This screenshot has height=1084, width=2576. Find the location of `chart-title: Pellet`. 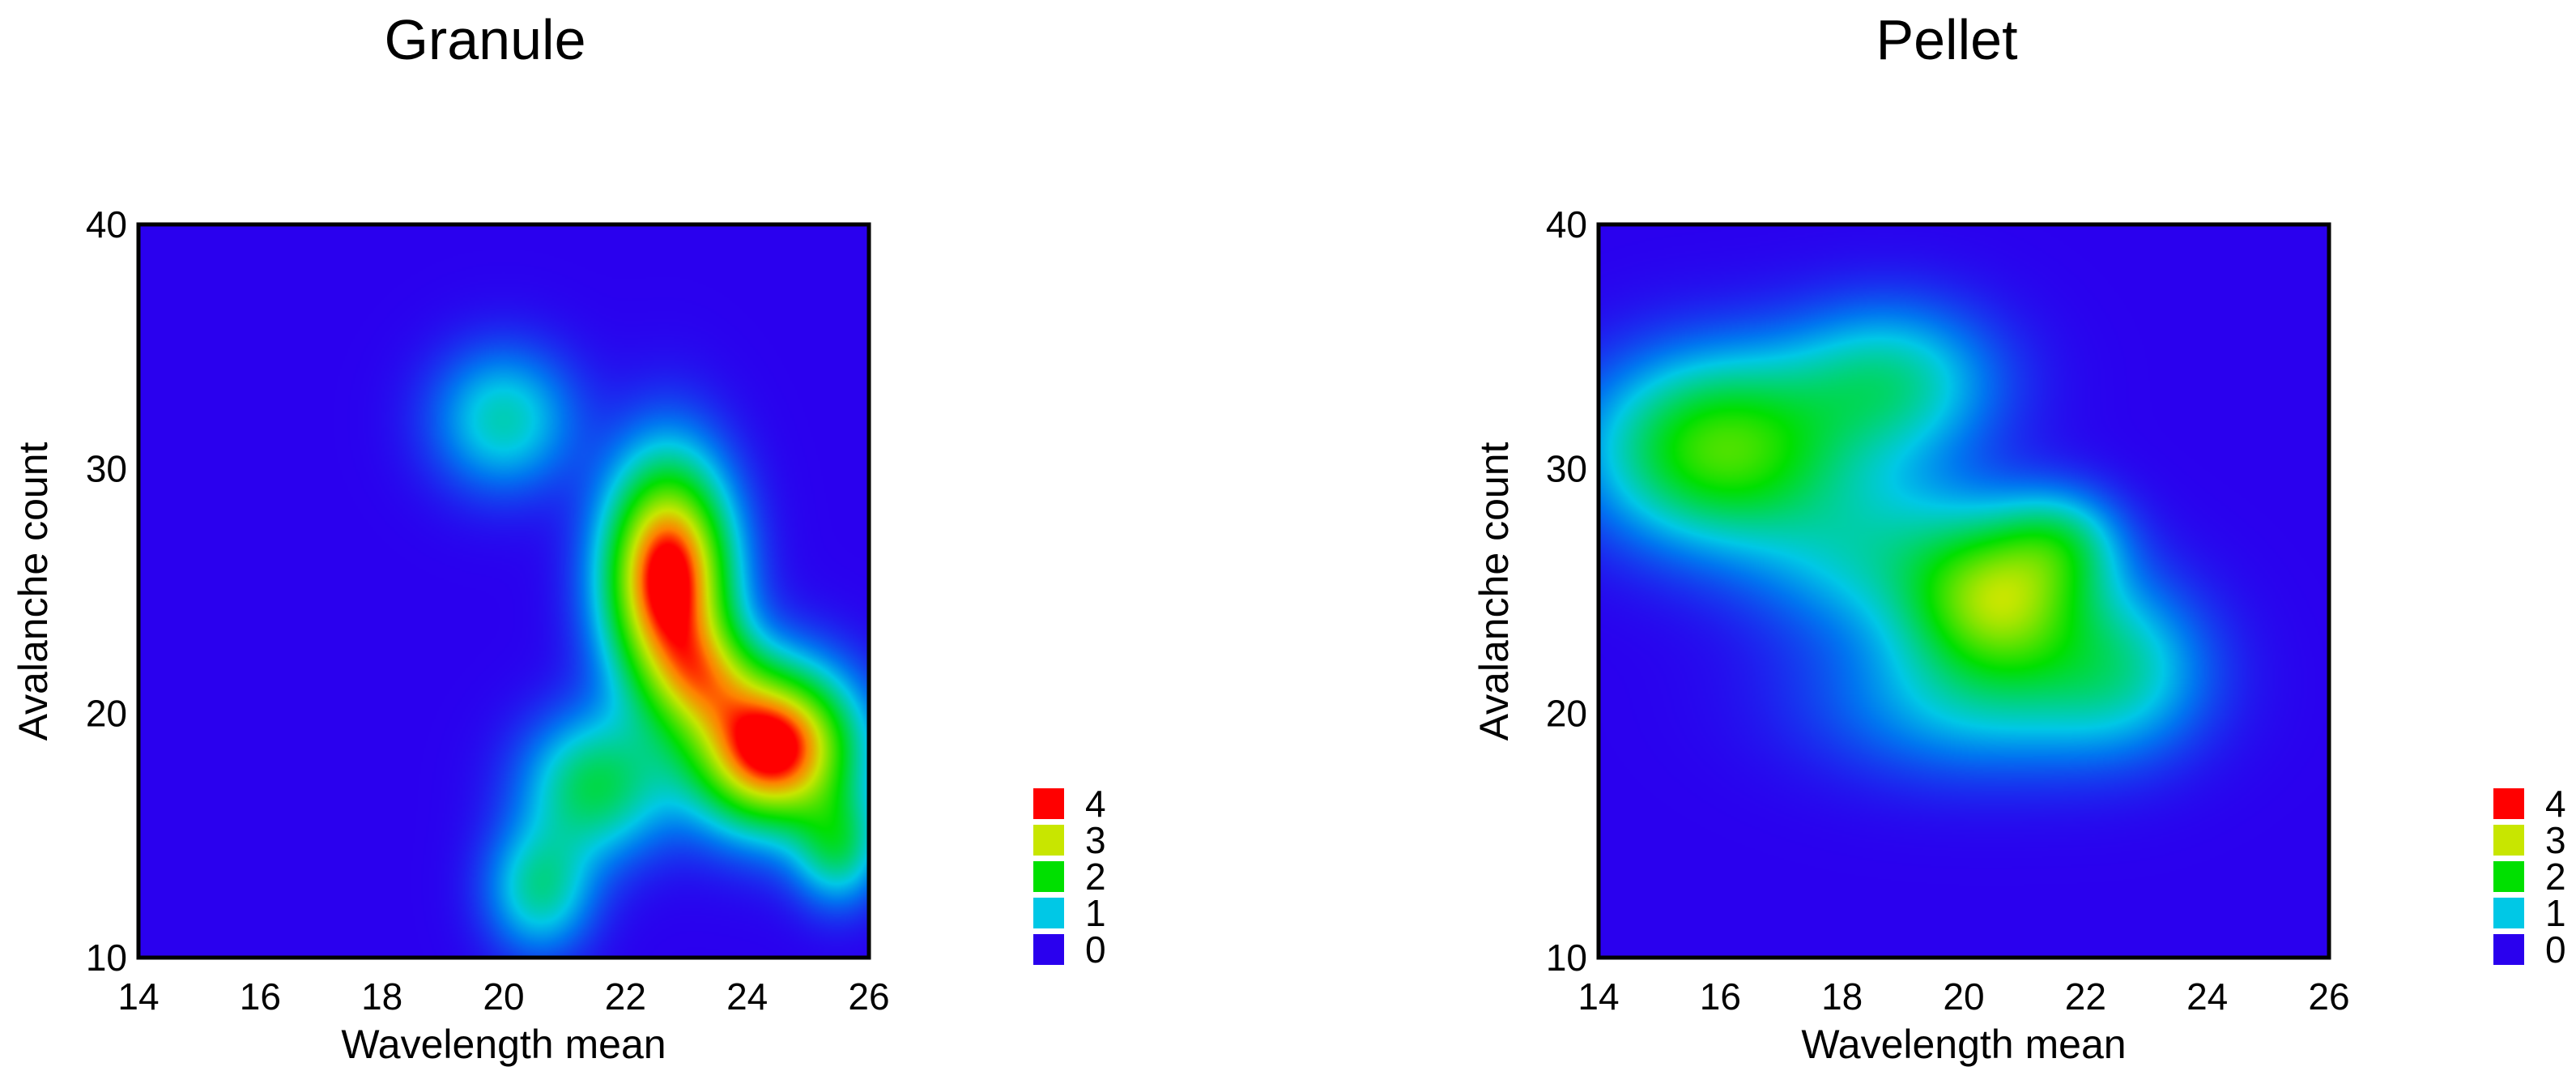

chart-title: Pellet is located at coordinates (1946, 40).